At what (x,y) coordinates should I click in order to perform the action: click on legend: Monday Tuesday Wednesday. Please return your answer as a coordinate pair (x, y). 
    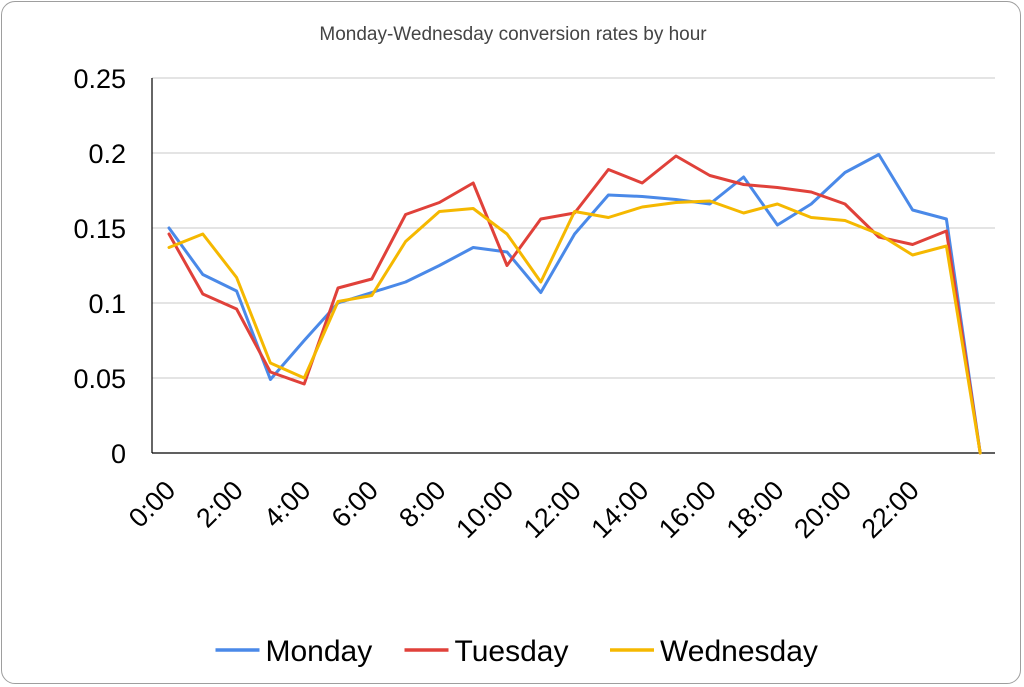
    Looking at the image, I should click on (516, 651).